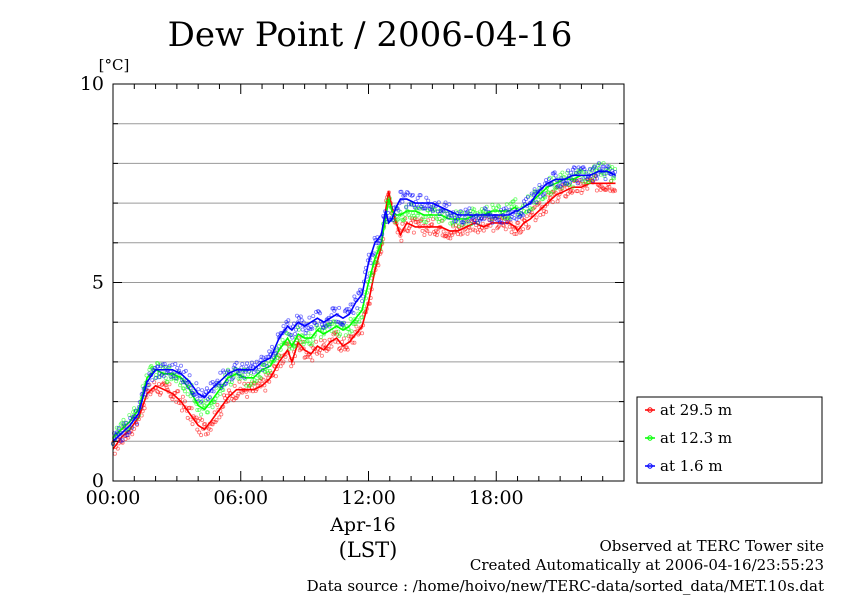 The height and width of the screenshot is (595, 842). Describe the element at coordinates (696, 438) in the screenshot. I see `legend-label: at 12.3 m` at that location.